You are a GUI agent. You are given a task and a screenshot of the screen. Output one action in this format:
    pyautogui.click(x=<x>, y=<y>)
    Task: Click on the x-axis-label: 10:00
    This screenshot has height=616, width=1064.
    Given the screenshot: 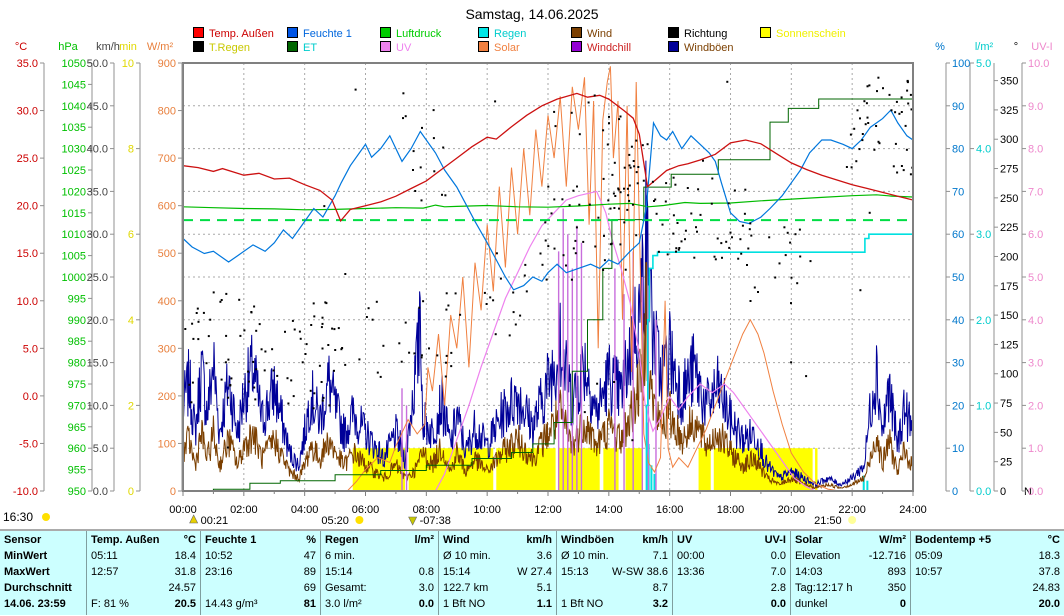 What is the action you would take?
    pyautogui.click(x=487, y=510)
    